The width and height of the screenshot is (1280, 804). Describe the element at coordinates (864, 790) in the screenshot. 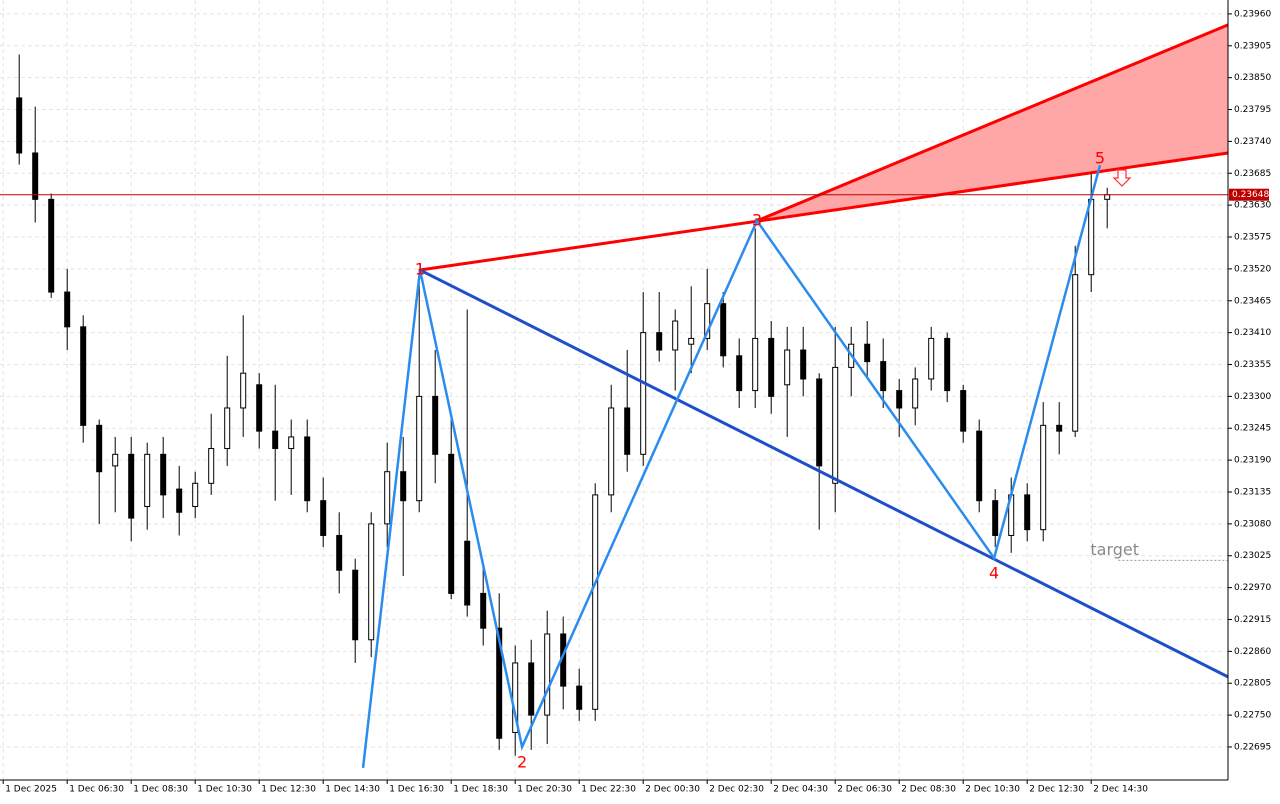

I see `x-tick-label: 2 Dec 06:30` at that location.